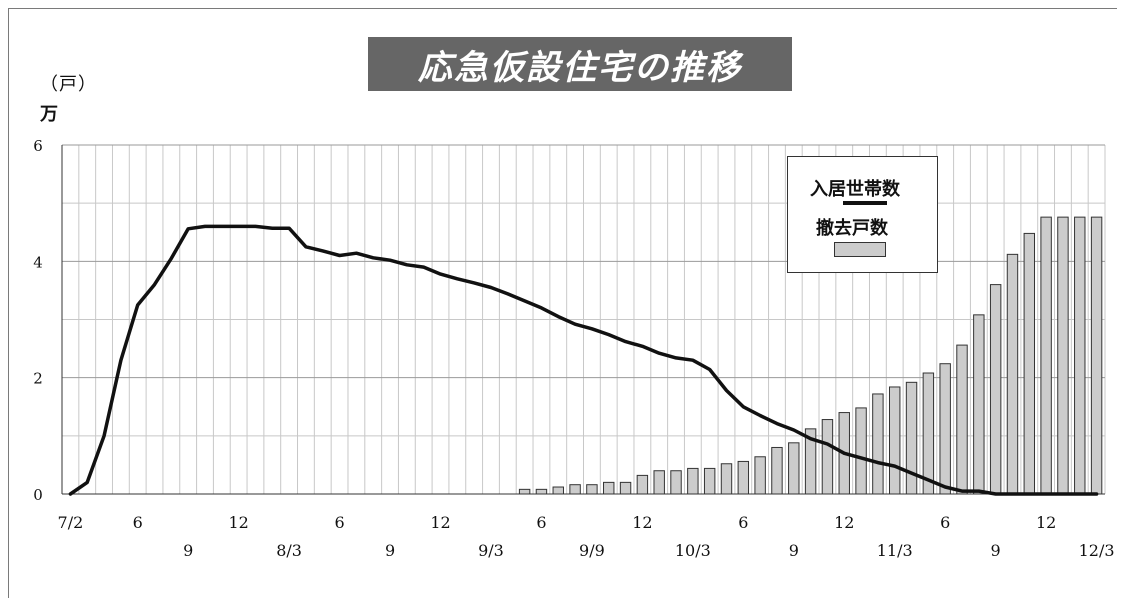 Image resolution: width=1125 pixels, height=601 pixels. Describe the element at coordinates (38, 495) in the screenshot. I see `y-tick-label: 0` at that location.